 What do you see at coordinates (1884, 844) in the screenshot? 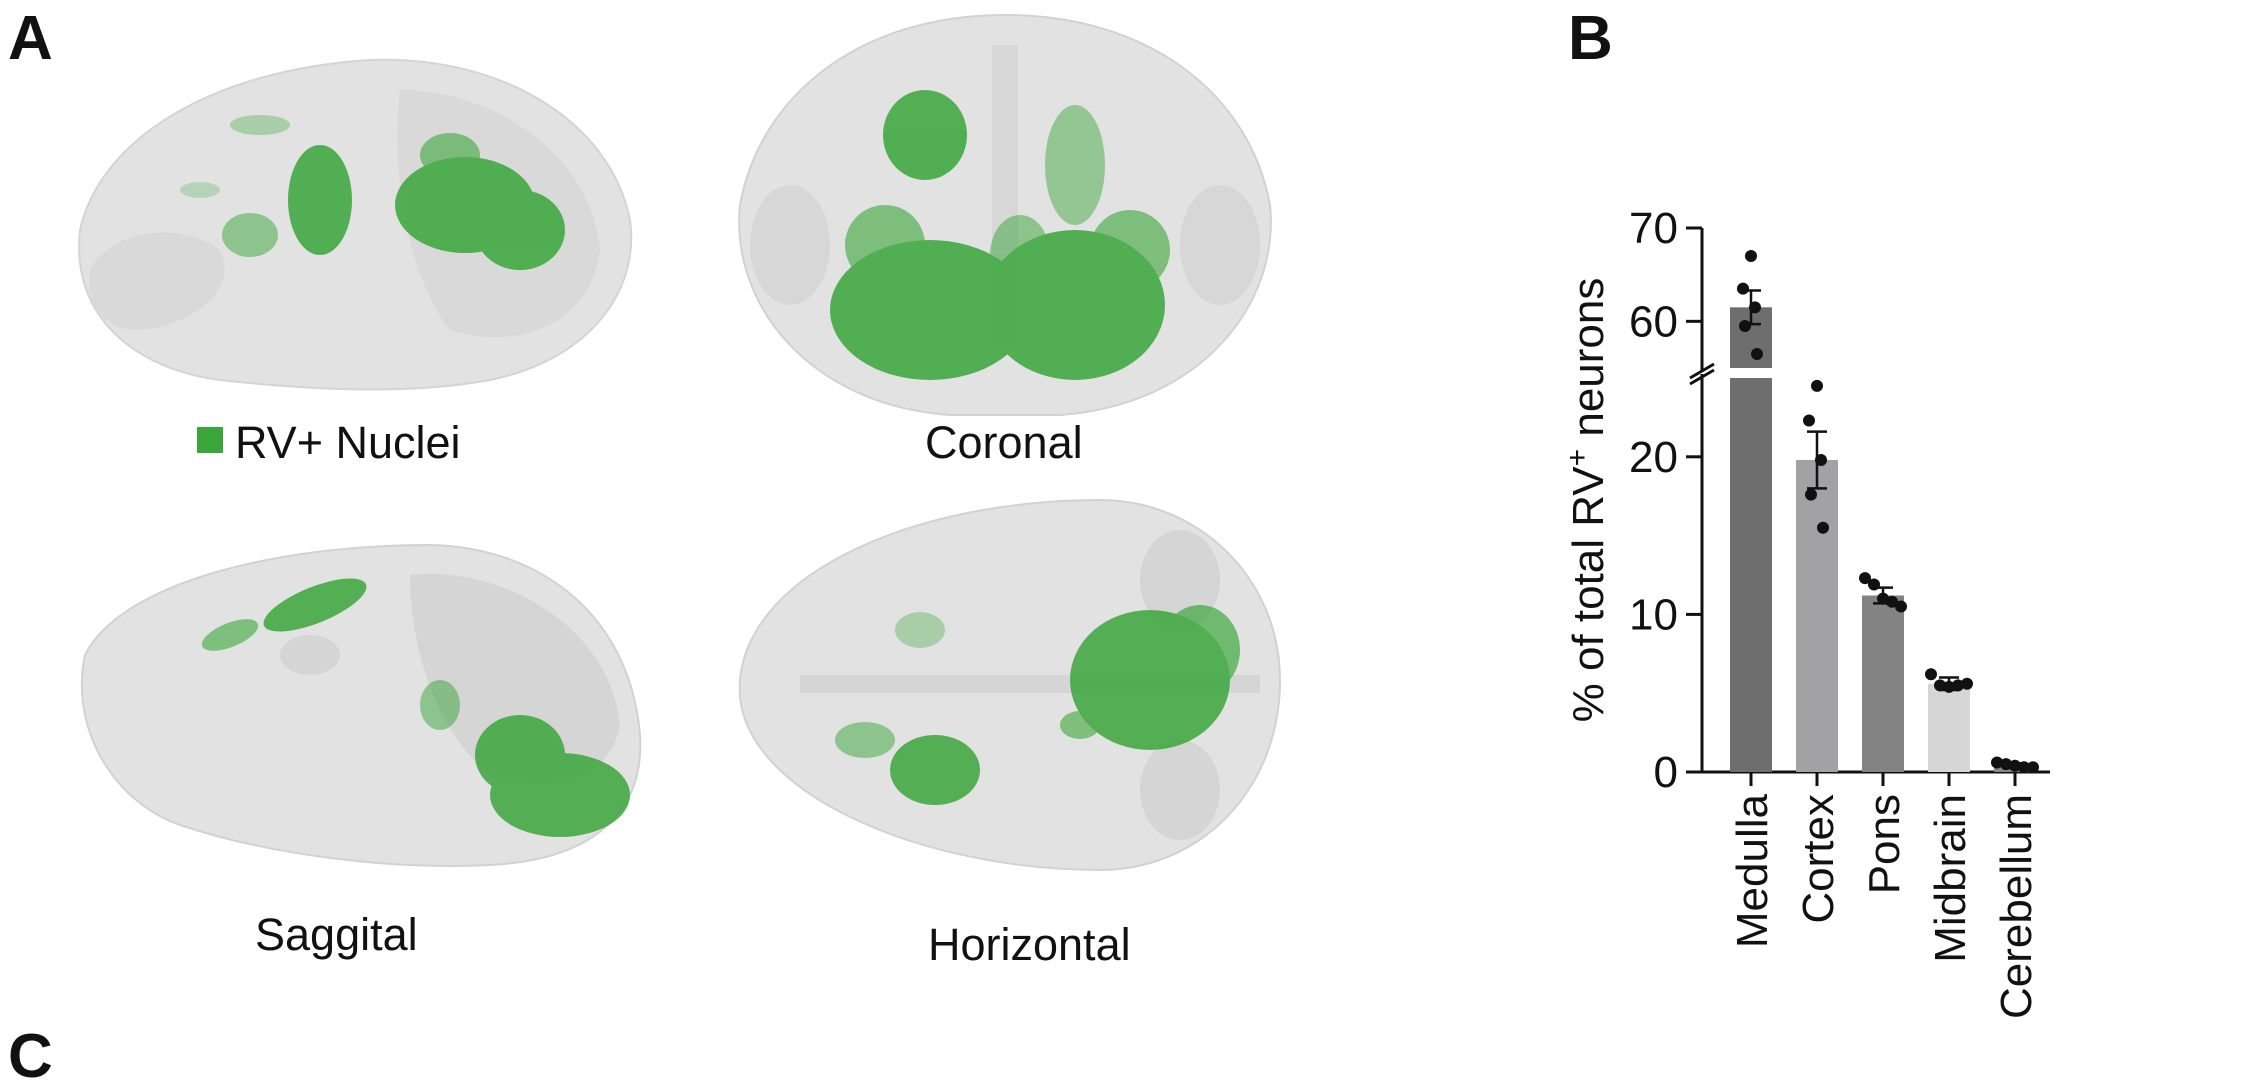
I see `x-tick-label: Pons` at bounding box center [1884, 844].